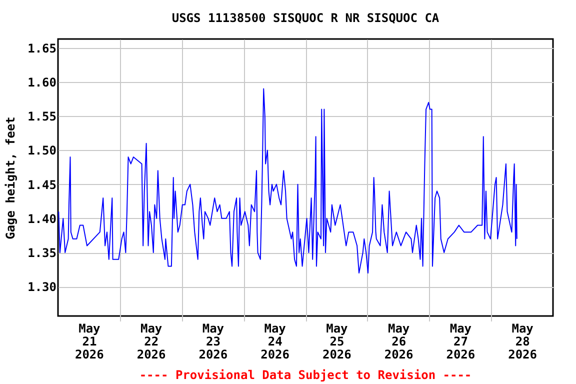 The height and width of the screenshot is (384, 576). Describe the element at coordinates (42, 151) in the screenshot. I see `y-tick-label: 1.50` at that location.